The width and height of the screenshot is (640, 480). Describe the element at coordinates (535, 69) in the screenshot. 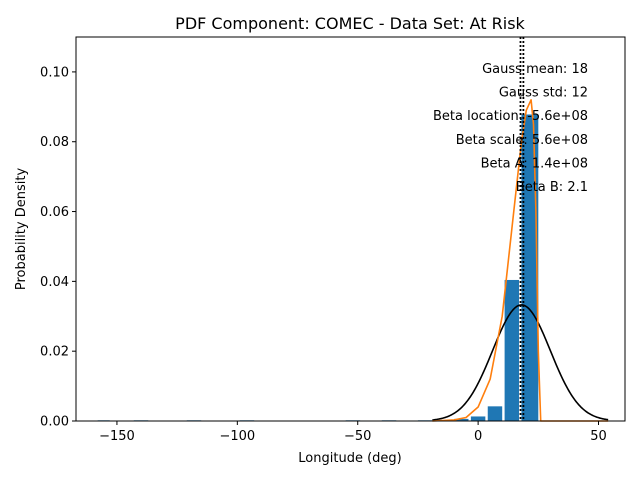

I see `fit-annotation: Gauss mean: 18` at that location.